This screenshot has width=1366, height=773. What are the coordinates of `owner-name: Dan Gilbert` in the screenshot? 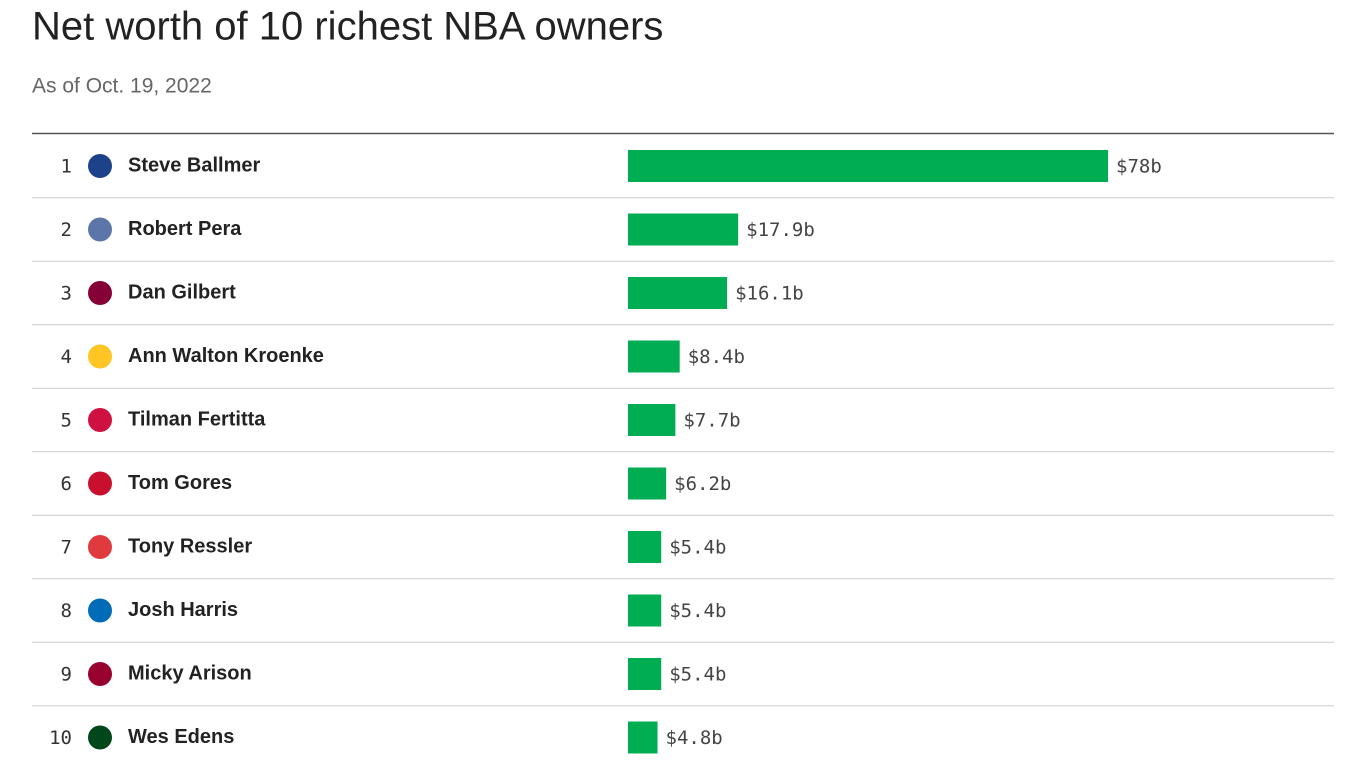 It's located at (182, 292).